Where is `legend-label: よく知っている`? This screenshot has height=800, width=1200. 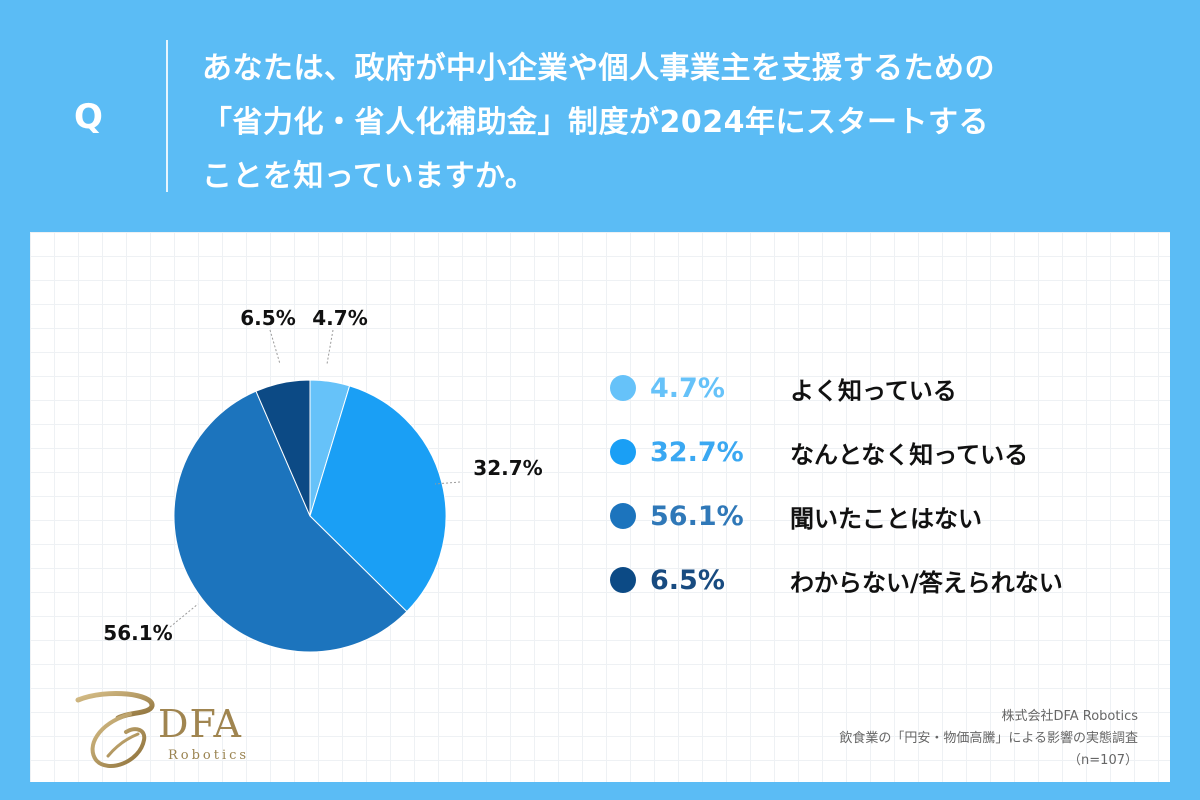 legend-label: よく知っている is located at coordinates (873, 390).